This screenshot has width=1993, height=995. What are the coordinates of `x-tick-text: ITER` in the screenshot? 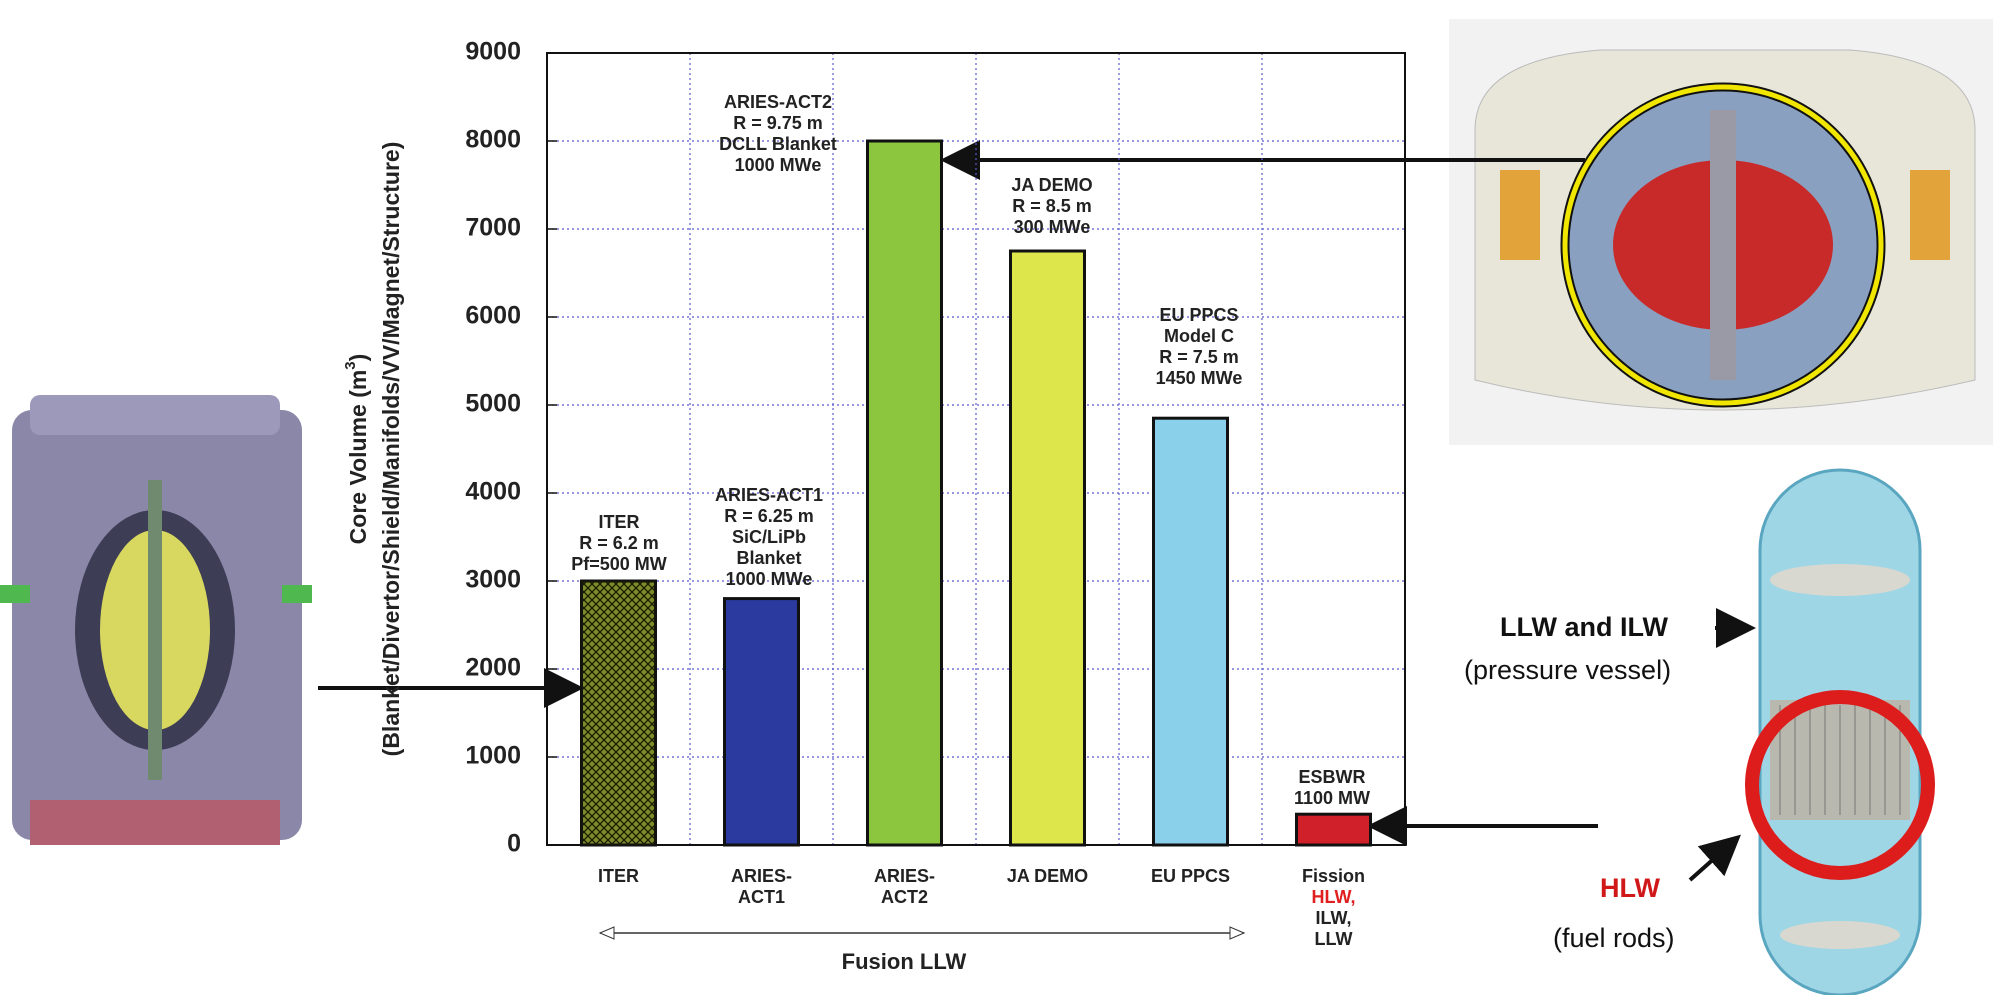 It's located at (618, 876).